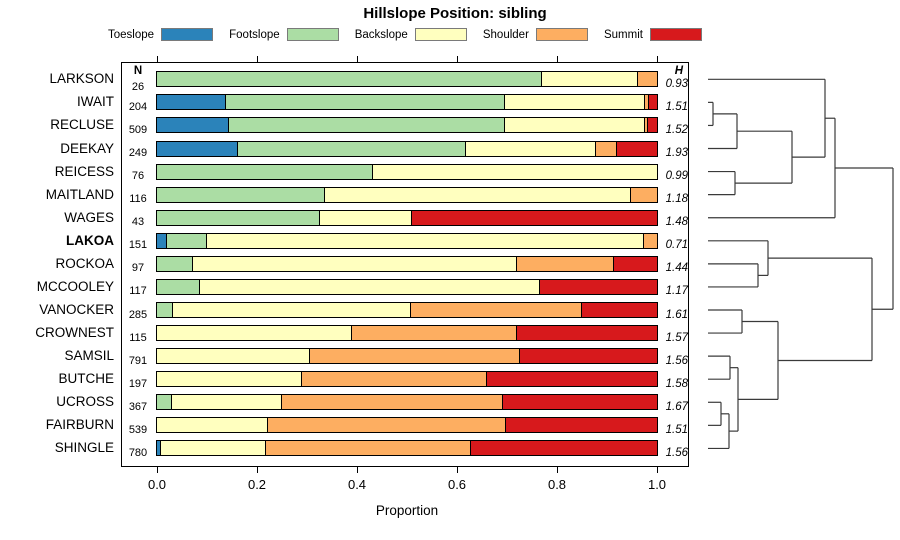 Image resolution: width=900 pixels, height=540 pixels. What do you see at coordinates (407, 217) in the screenshot?
I see `bar-wages` at bounding box center [407, 217].